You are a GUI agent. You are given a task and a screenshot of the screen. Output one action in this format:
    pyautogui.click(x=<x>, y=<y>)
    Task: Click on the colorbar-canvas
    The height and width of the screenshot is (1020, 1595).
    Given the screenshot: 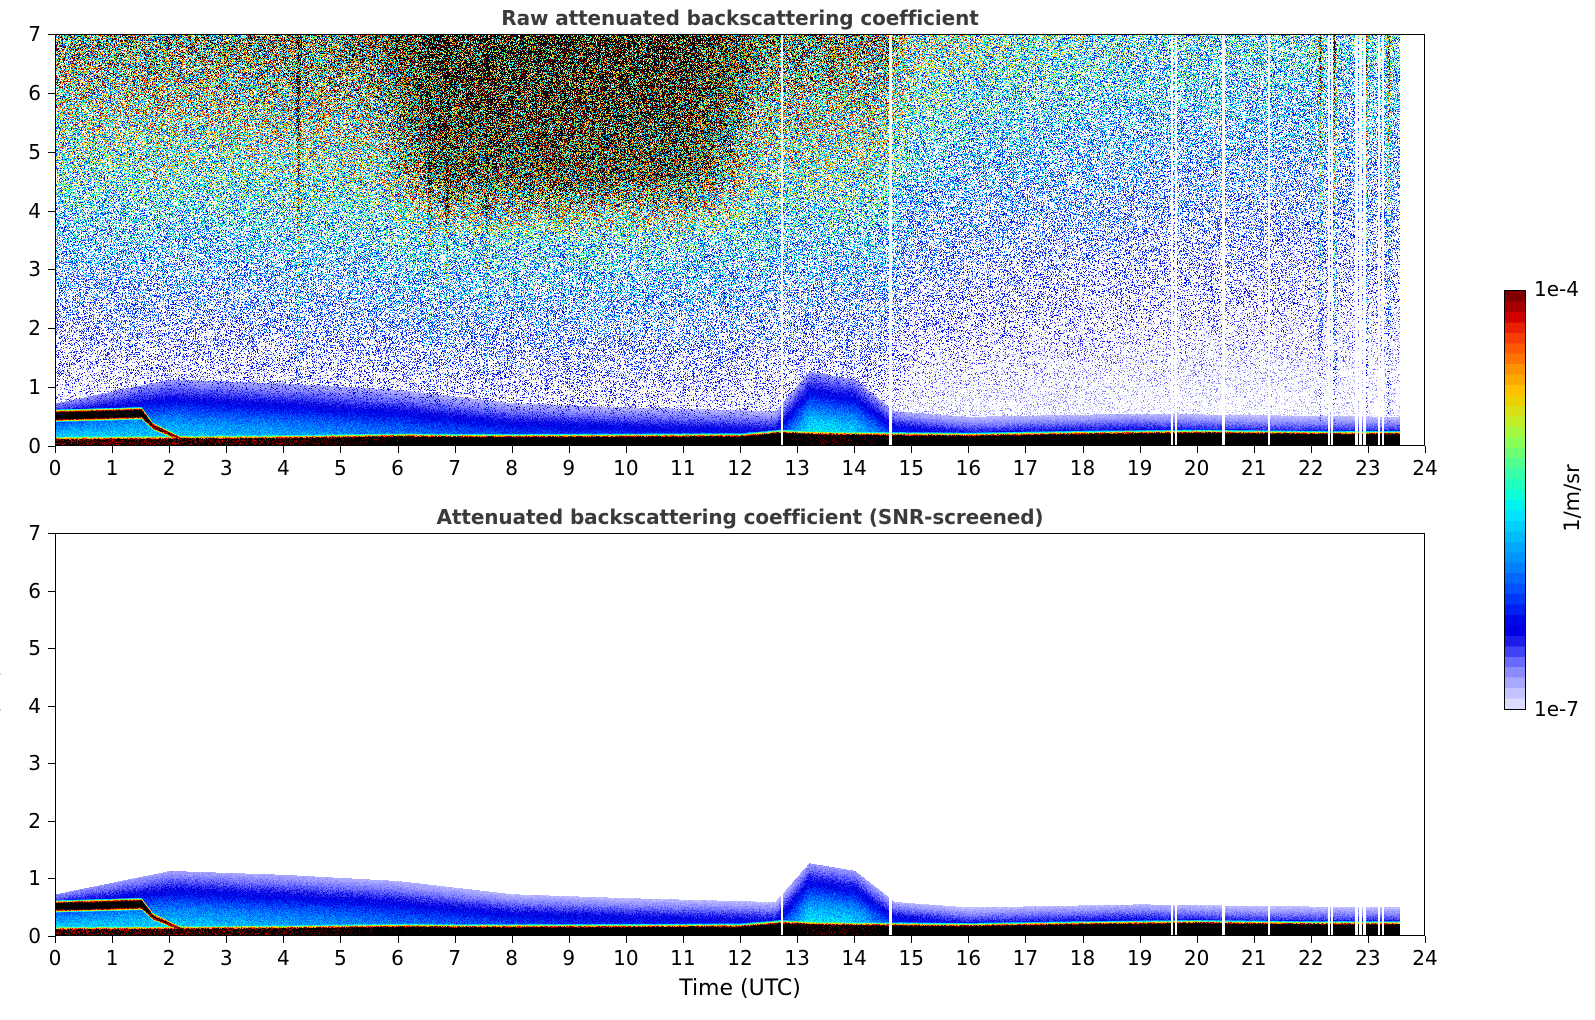 What is the action you would take?
    pyautogui.click(x=1515, y=500)
    